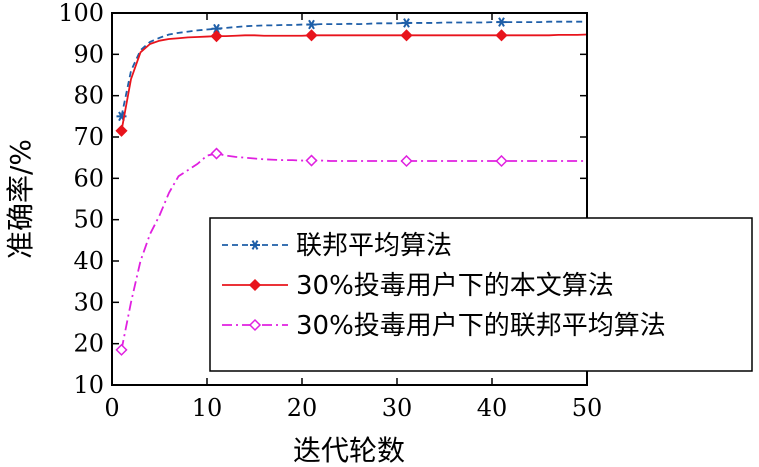 Image resolution: width=759 pixels, height=467 pixels. I want to click on legend-item-2: 30%投毒用户下的本文算法, so click(418, 286).